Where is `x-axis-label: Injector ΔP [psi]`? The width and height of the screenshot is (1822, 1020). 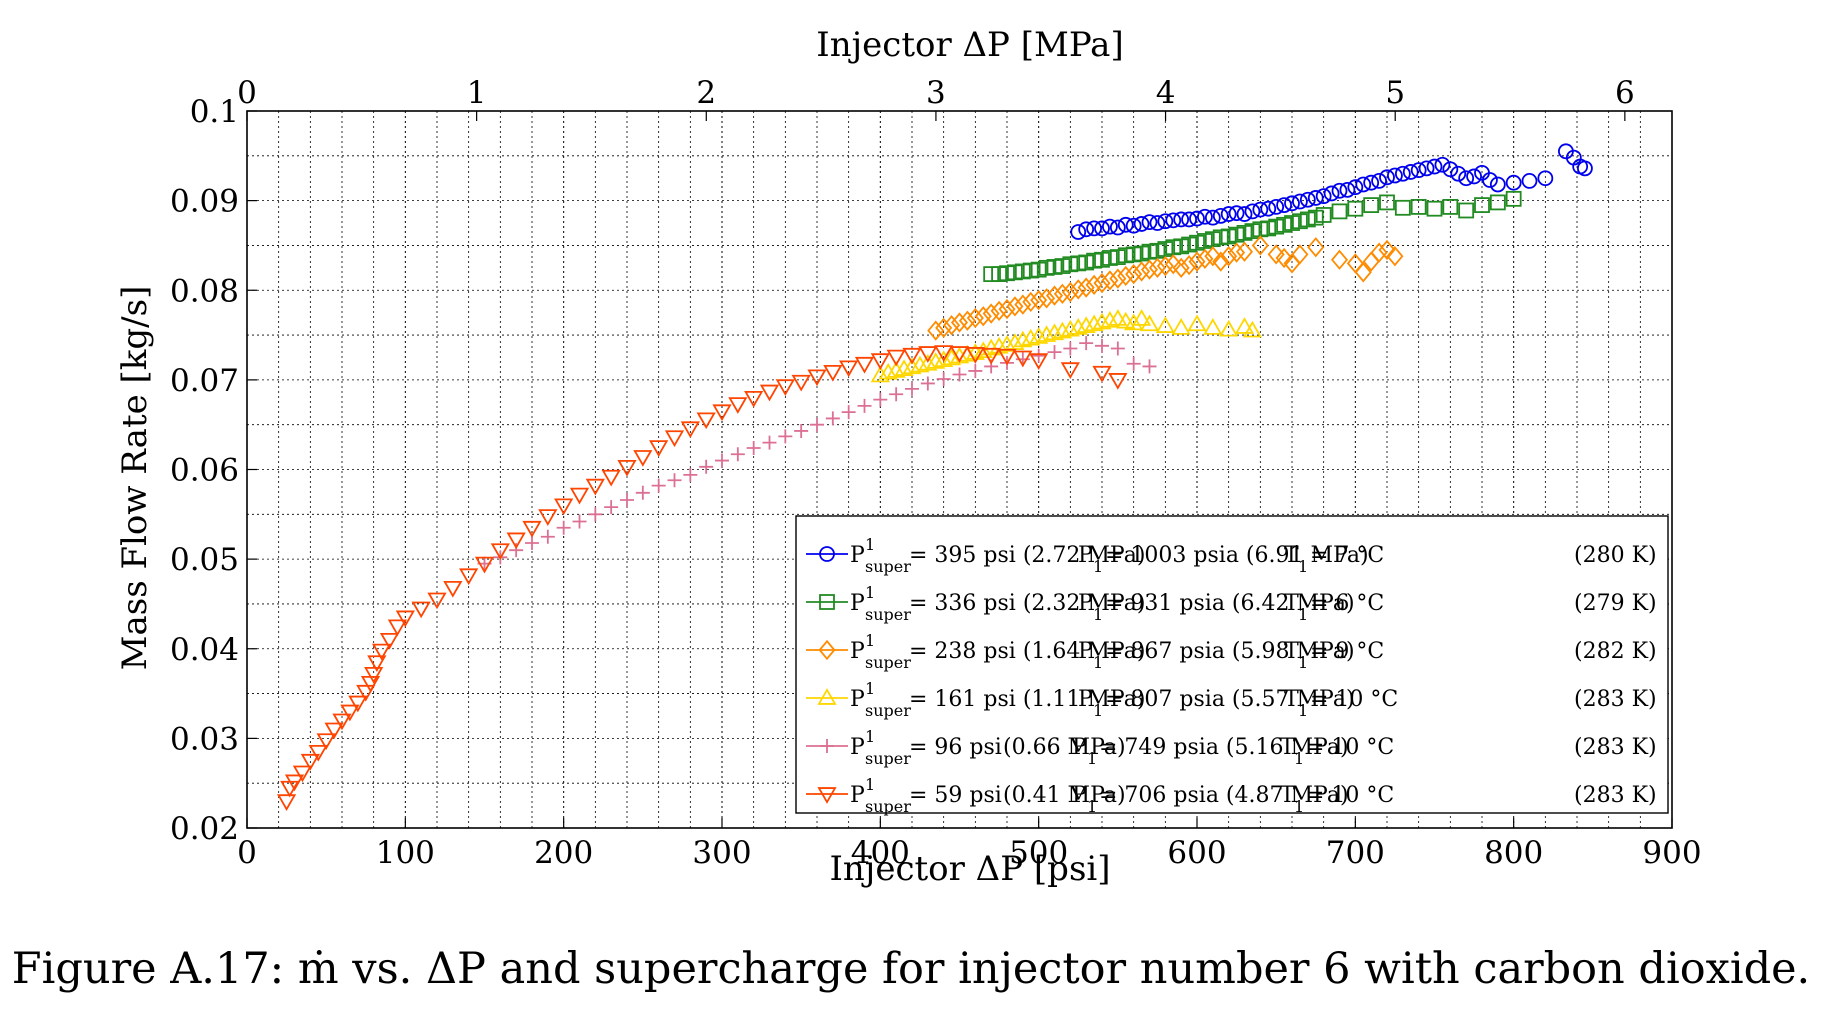 x-axis-label: Injector ΔP [psi] is located at coordinates (969, 869).